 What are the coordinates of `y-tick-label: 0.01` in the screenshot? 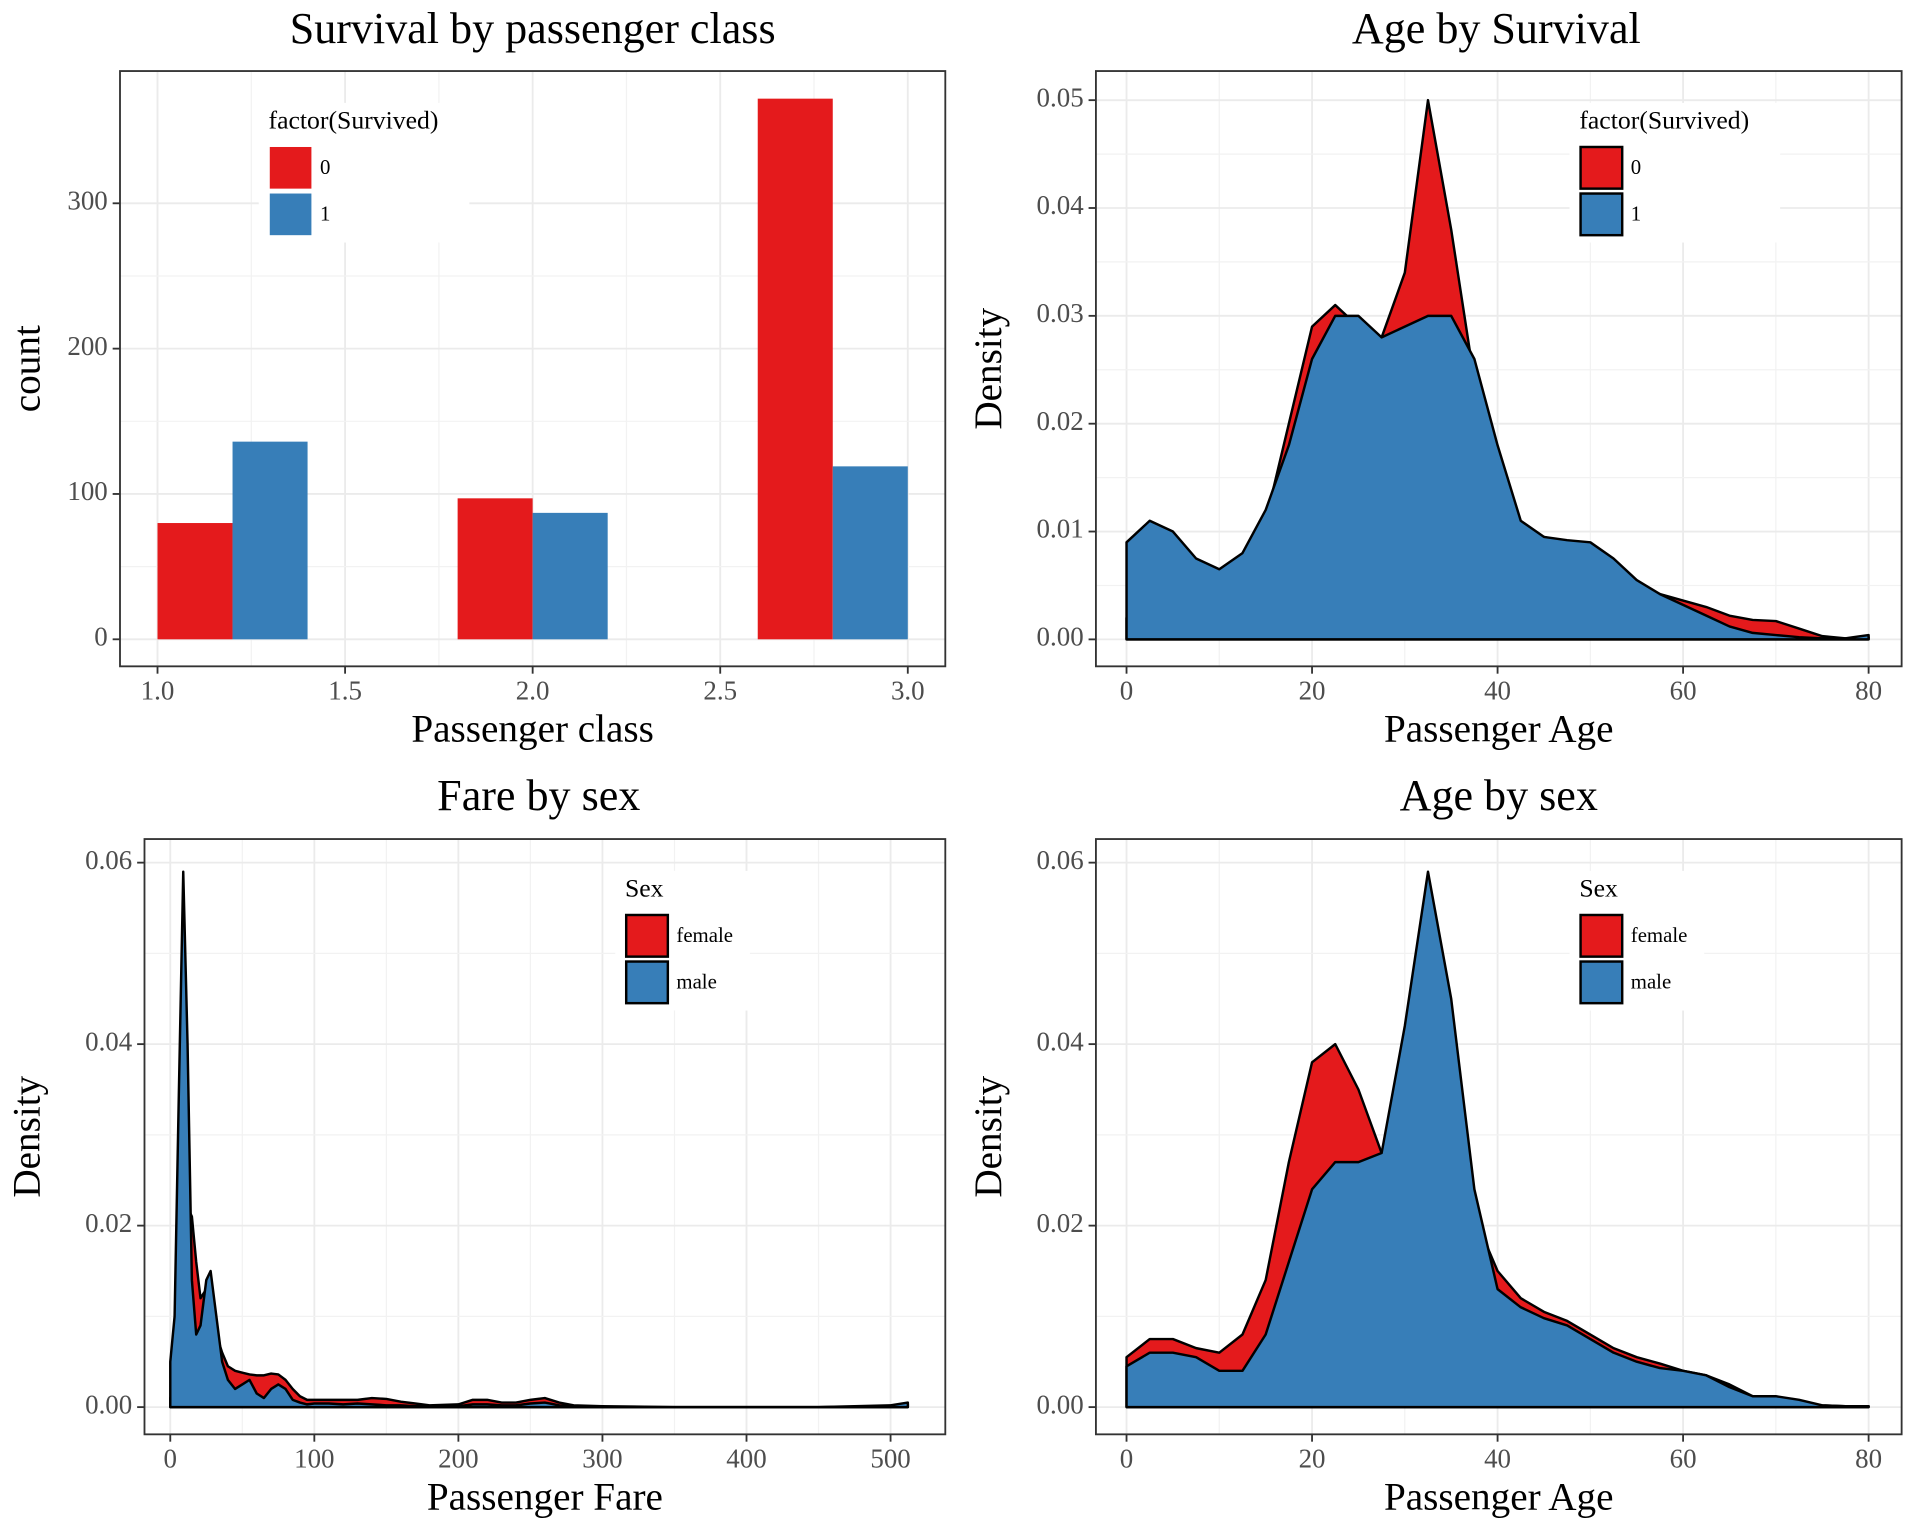 It's located at (1060, 529).